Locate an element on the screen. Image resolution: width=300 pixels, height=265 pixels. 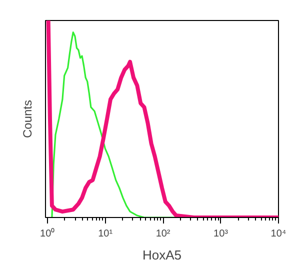
x-axis-title: HoxA5 is located at coordinates (162, 255).